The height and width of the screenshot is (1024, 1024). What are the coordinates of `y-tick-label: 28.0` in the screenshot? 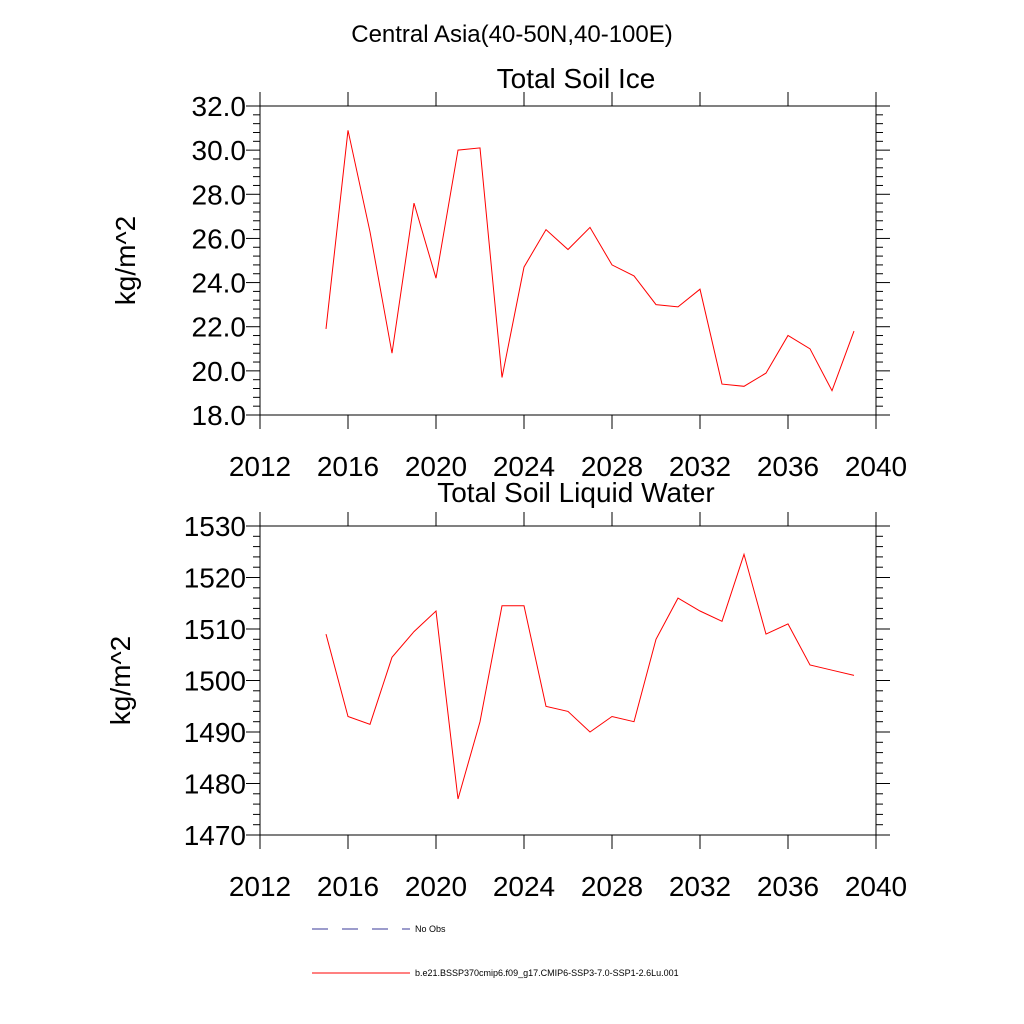 It's located at (219, 194).